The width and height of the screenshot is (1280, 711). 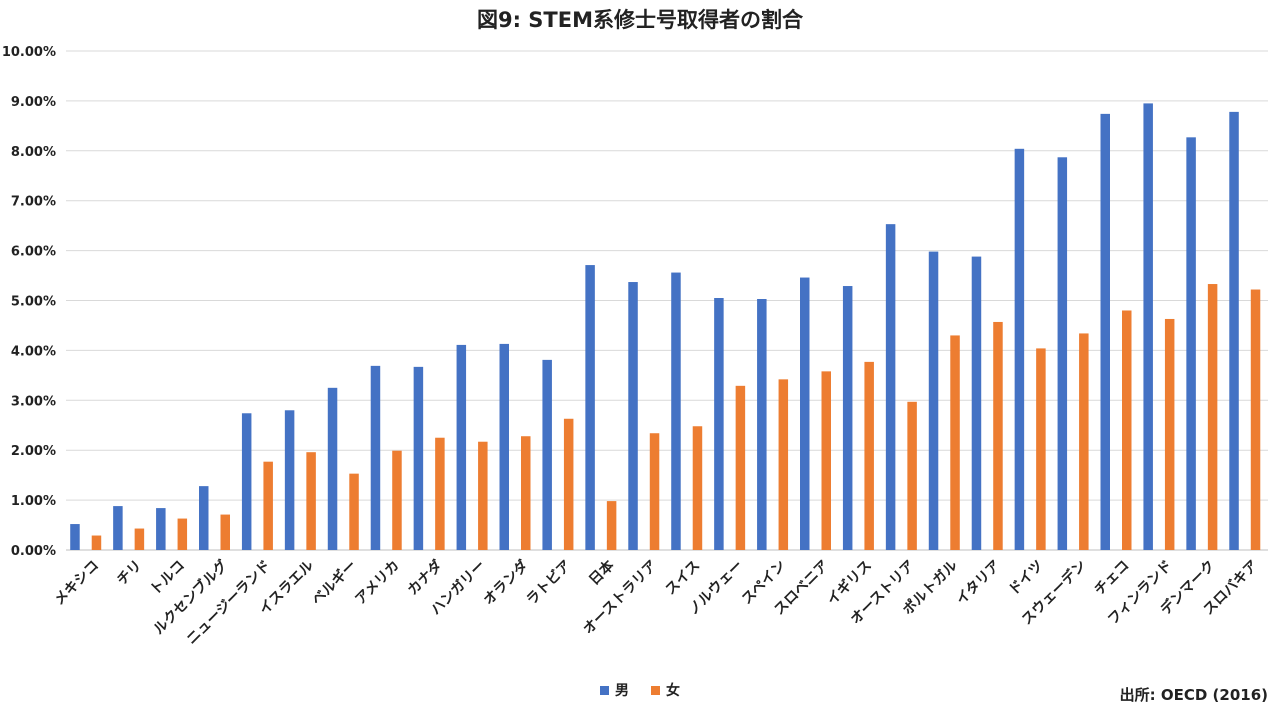 I want to click on x-tick-label: アメリカ, so click(x=377, y=583).